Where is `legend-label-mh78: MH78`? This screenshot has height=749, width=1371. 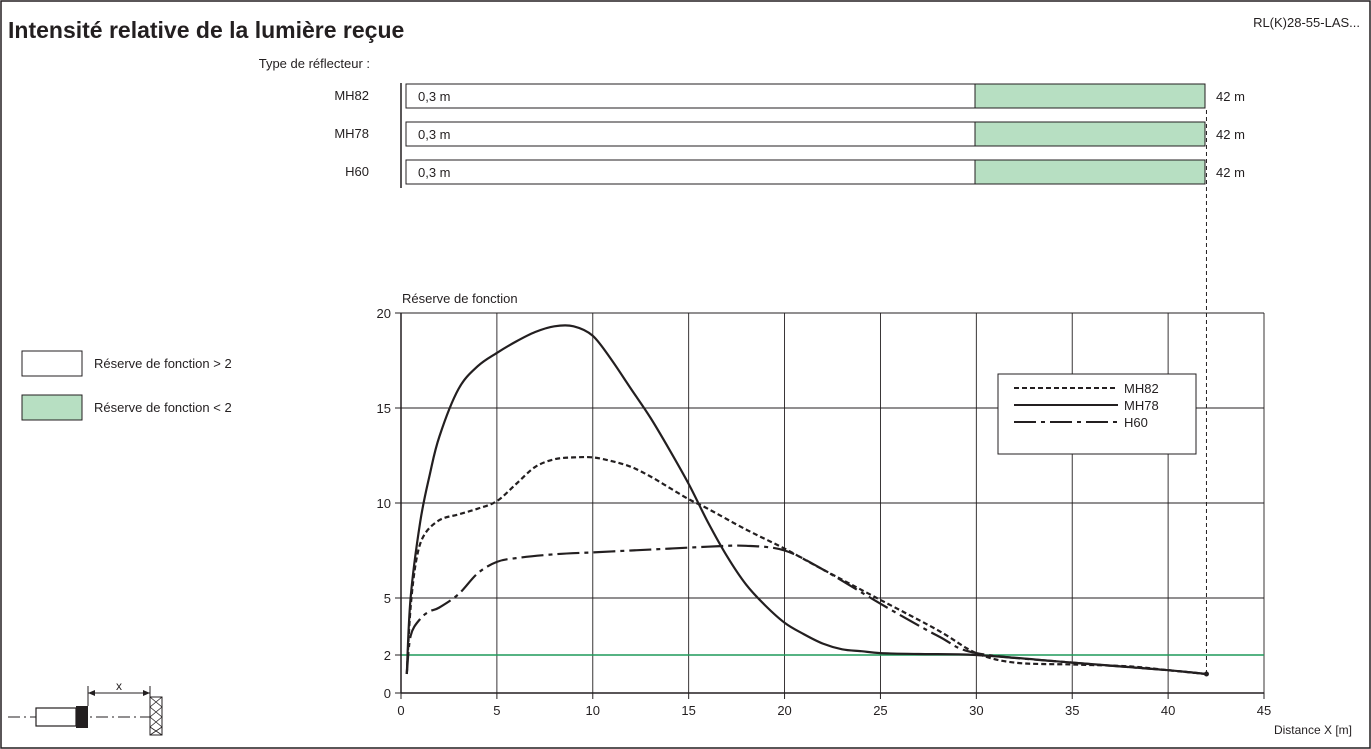 legend-label-mh78: MH78 is located at coordinates (1141, 405).